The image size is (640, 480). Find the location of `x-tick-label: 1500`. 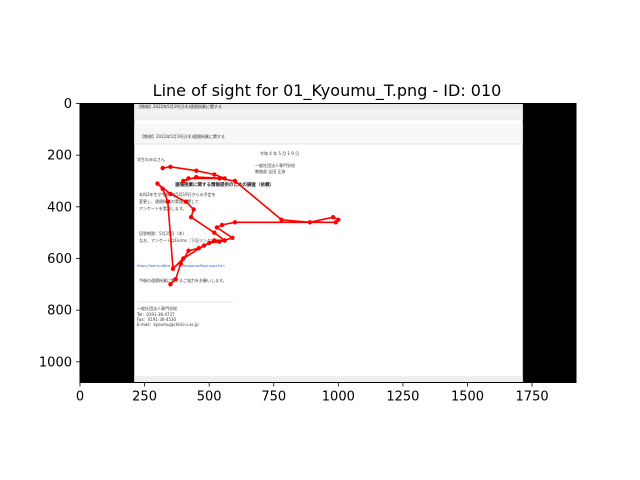

x-tick-label: 1500 is located at coordinates (467, 397).